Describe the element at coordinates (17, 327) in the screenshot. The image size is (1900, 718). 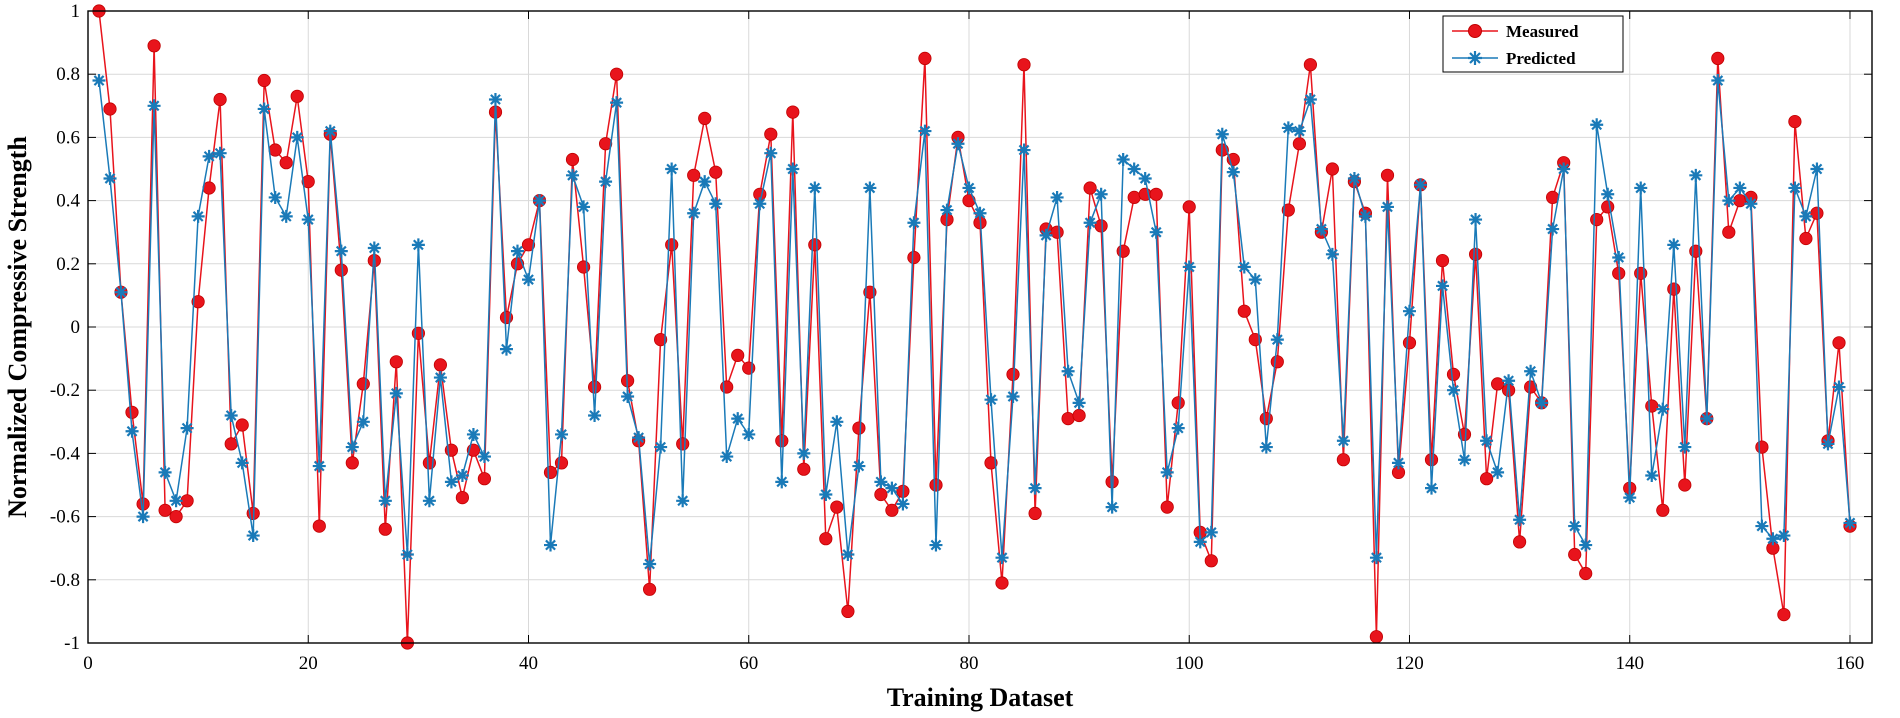
I see `y-axis-title: Normalized Compressive Strength` at that location.